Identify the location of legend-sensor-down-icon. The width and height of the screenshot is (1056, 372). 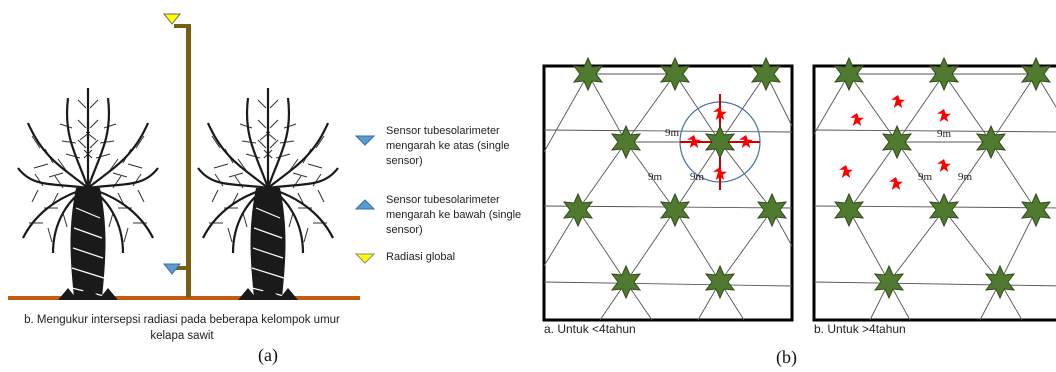
(365, 204).